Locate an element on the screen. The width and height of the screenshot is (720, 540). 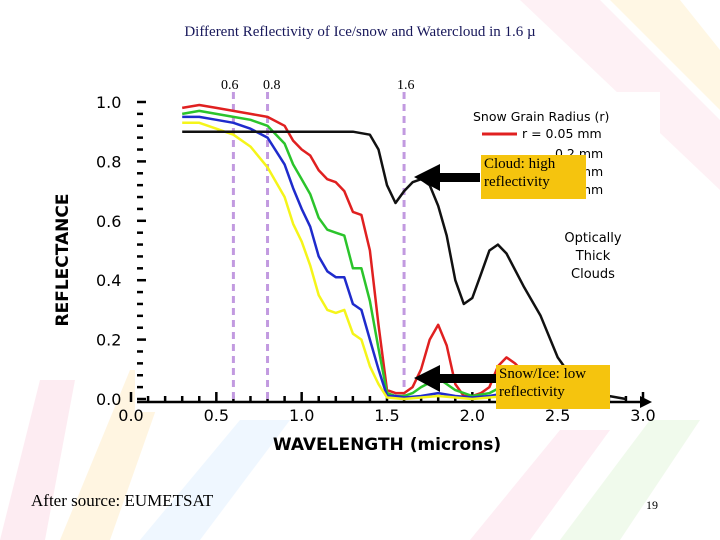
callout-cloud-line-2: reflectivity is located at coordinates (517, 182).